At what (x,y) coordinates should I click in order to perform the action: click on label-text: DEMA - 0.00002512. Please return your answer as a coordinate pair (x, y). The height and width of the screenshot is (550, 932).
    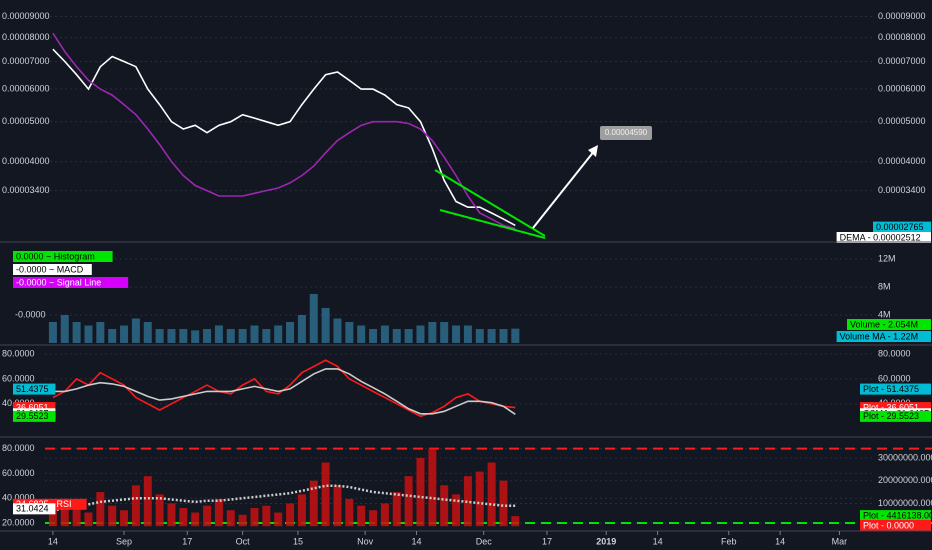
    Looking at the image, I should click on (880, 237).